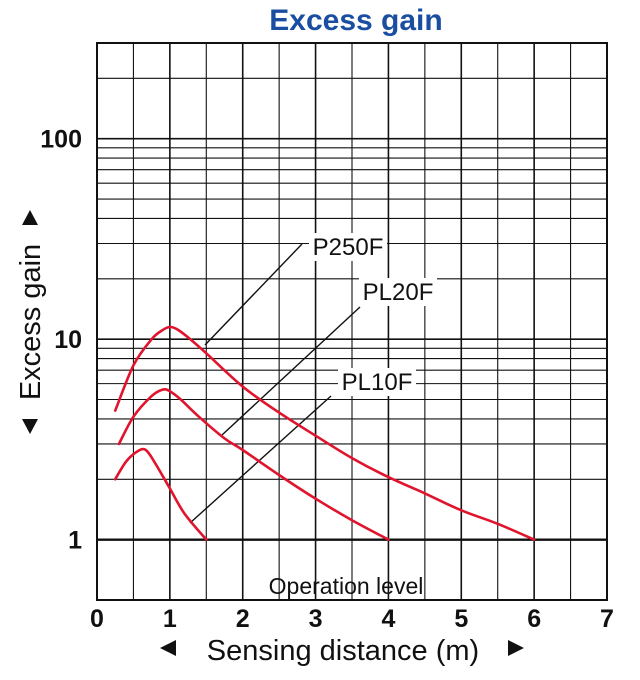 This screenshot has width=640, height=680. I want to click on x-axis-right-arrow-icon, so click(516, 648).